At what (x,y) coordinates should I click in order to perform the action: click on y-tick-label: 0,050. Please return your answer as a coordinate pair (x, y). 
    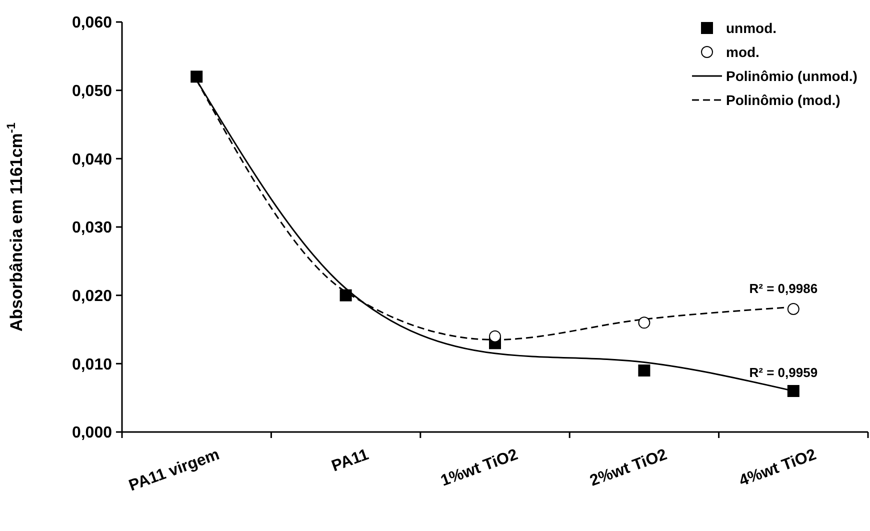
    Looking at the image, I should click on (92, 91).